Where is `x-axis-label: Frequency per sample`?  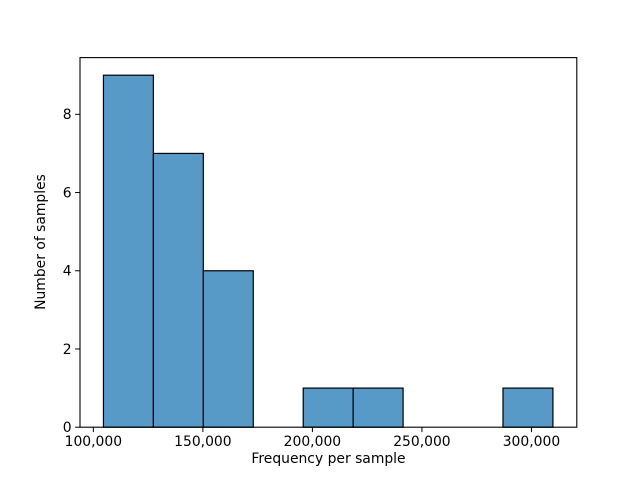
x-axis-label: Frequency per sample is located at coordinates (328, 459).